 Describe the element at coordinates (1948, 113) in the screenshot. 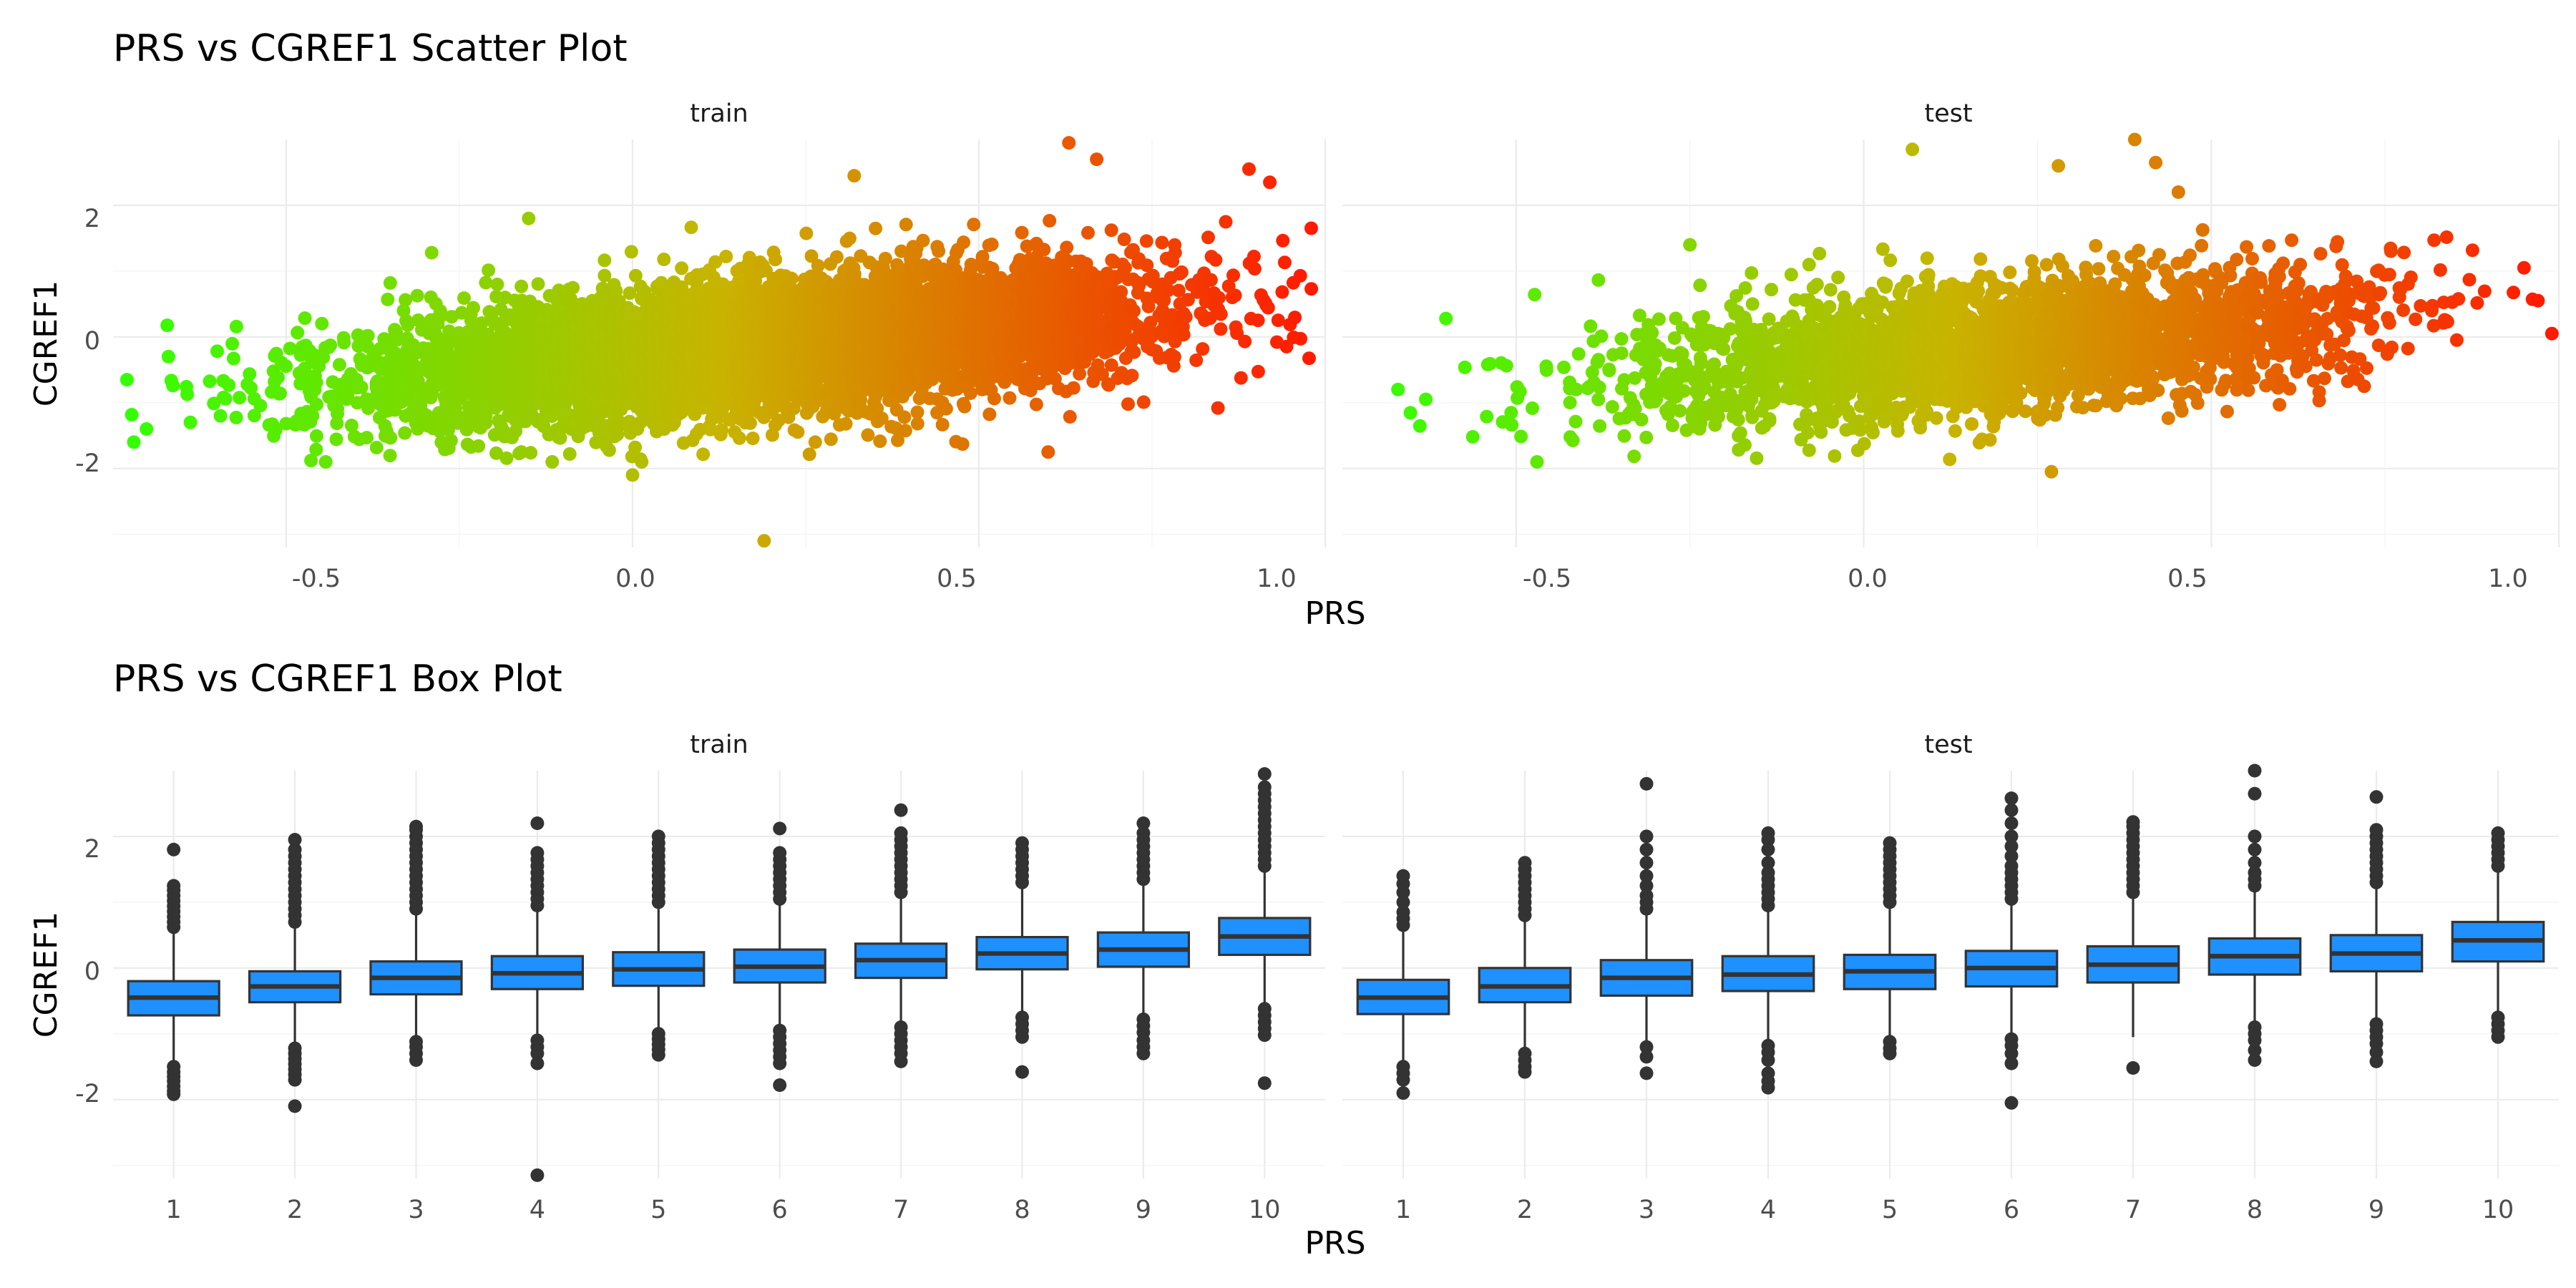

I see `scatter-facet-label-test: test` at that location.